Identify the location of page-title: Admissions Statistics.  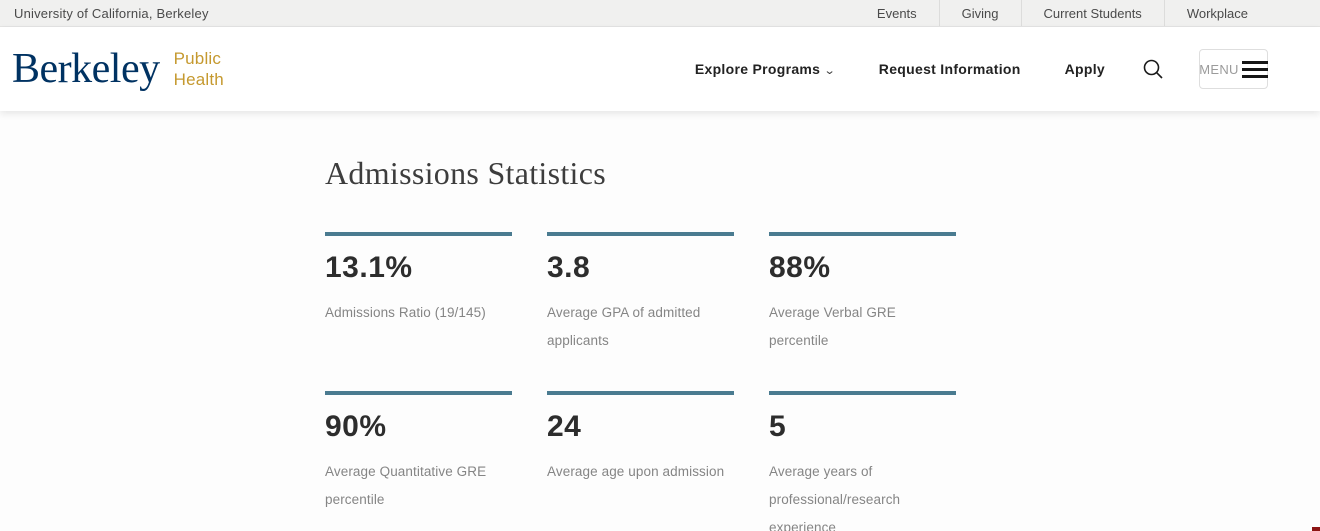
(466, 173).